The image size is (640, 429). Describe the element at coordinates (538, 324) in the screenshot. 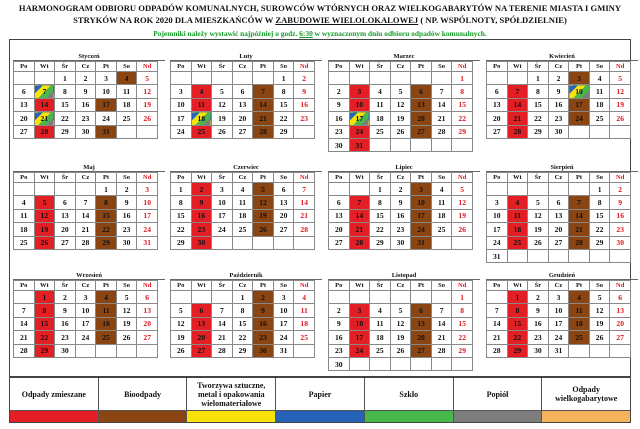

I see `day-cell: 16` at that location.